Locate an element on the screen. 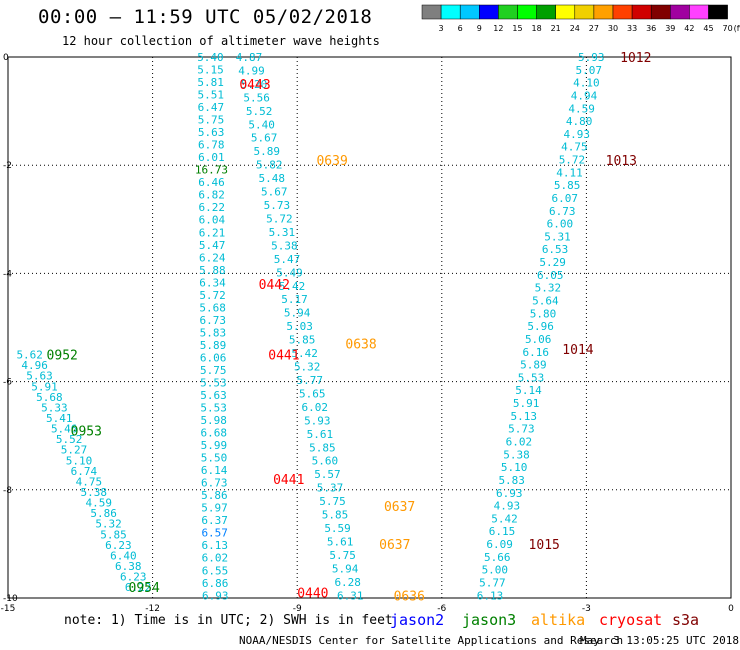 This screenshot has height=650, width=740. wave-height-label: 5.65 is located at coordinates (312, 393).